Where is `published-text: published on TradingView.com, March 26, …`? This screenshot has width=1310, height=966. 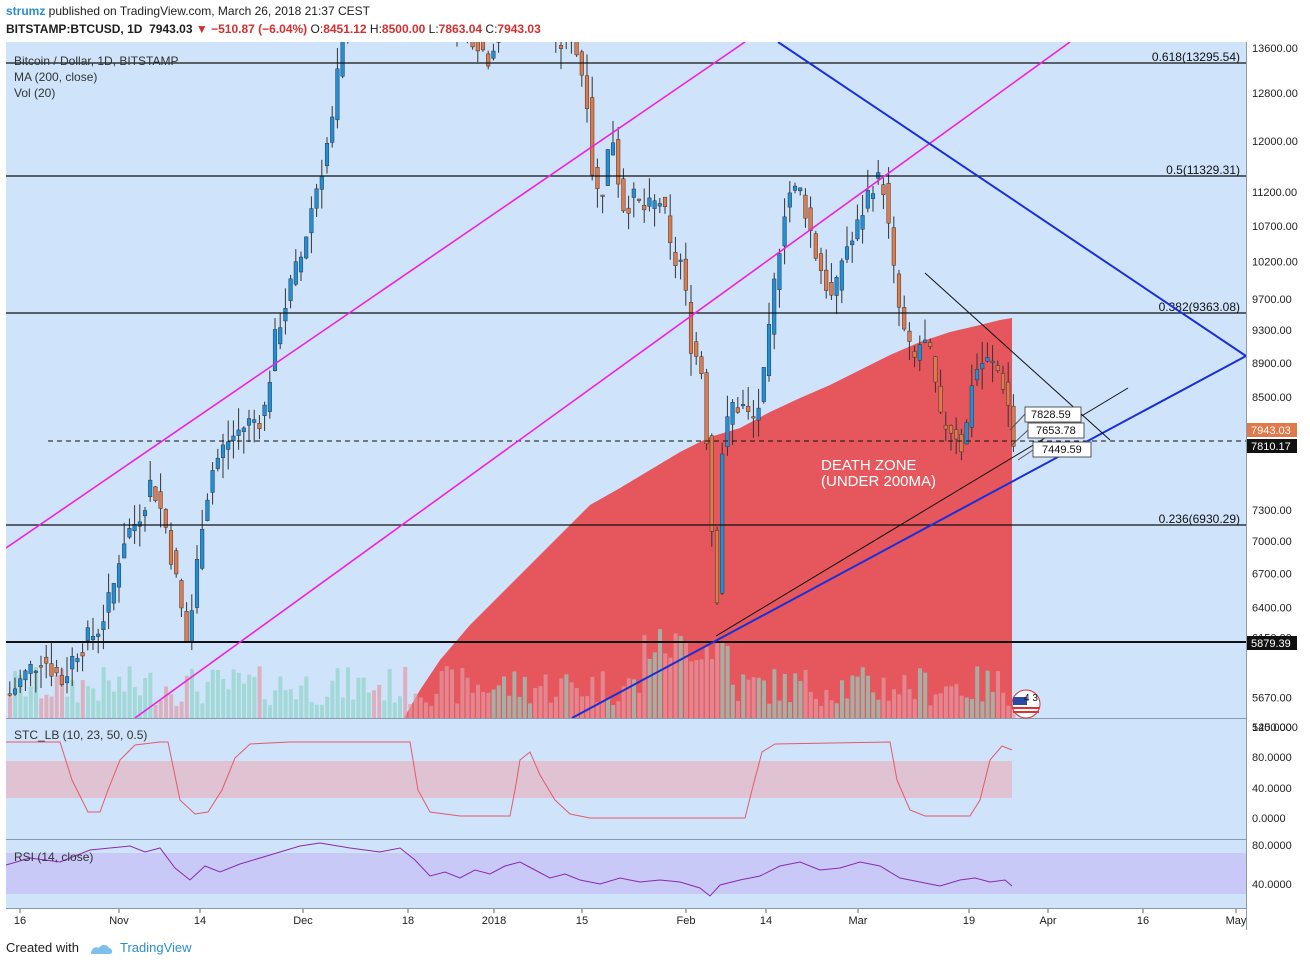
published-text: published on TradingView.com, March 26, … is located at coordinates (207, 11).